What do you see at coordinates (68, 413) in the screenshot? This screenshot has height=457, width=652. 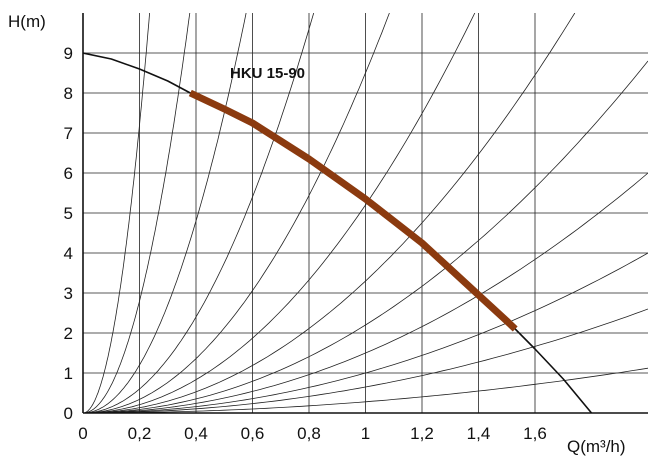 I see `y-tick-label: 0` at bounding box center [68, 413].